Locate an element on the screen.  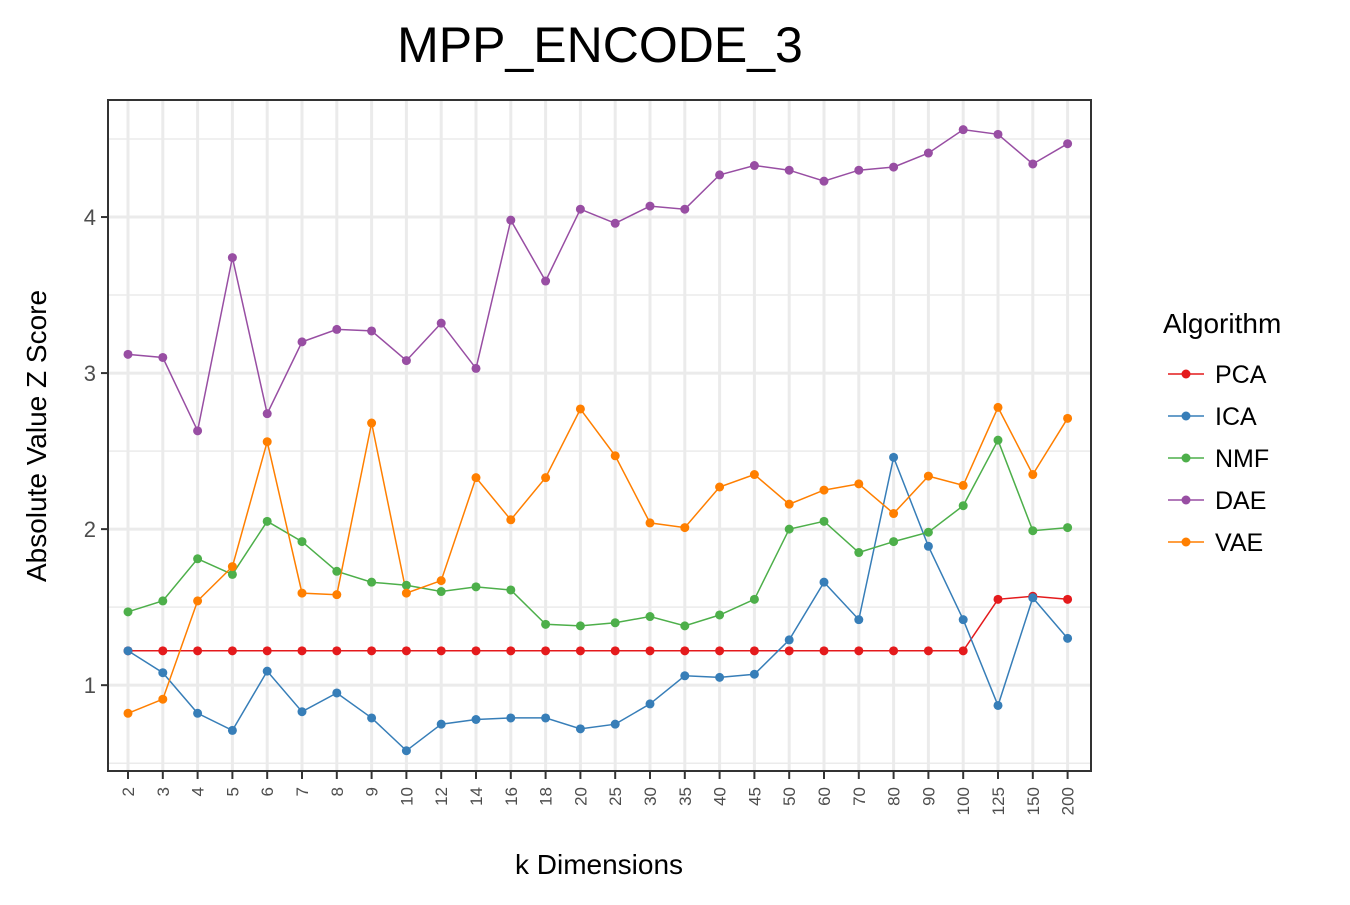
x-tick-label: 8 is located at coordinates (337, 791).